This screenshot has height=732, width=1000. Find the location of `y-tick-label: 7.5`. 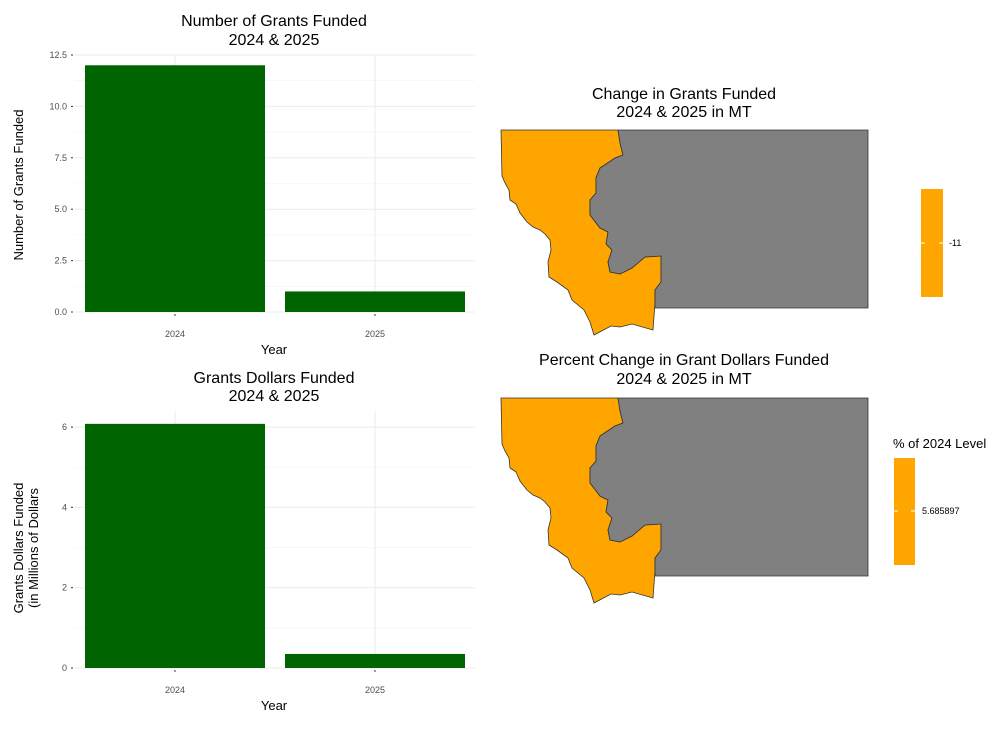

y-tick-label: 7.5 is located at coordinates (60, 158).